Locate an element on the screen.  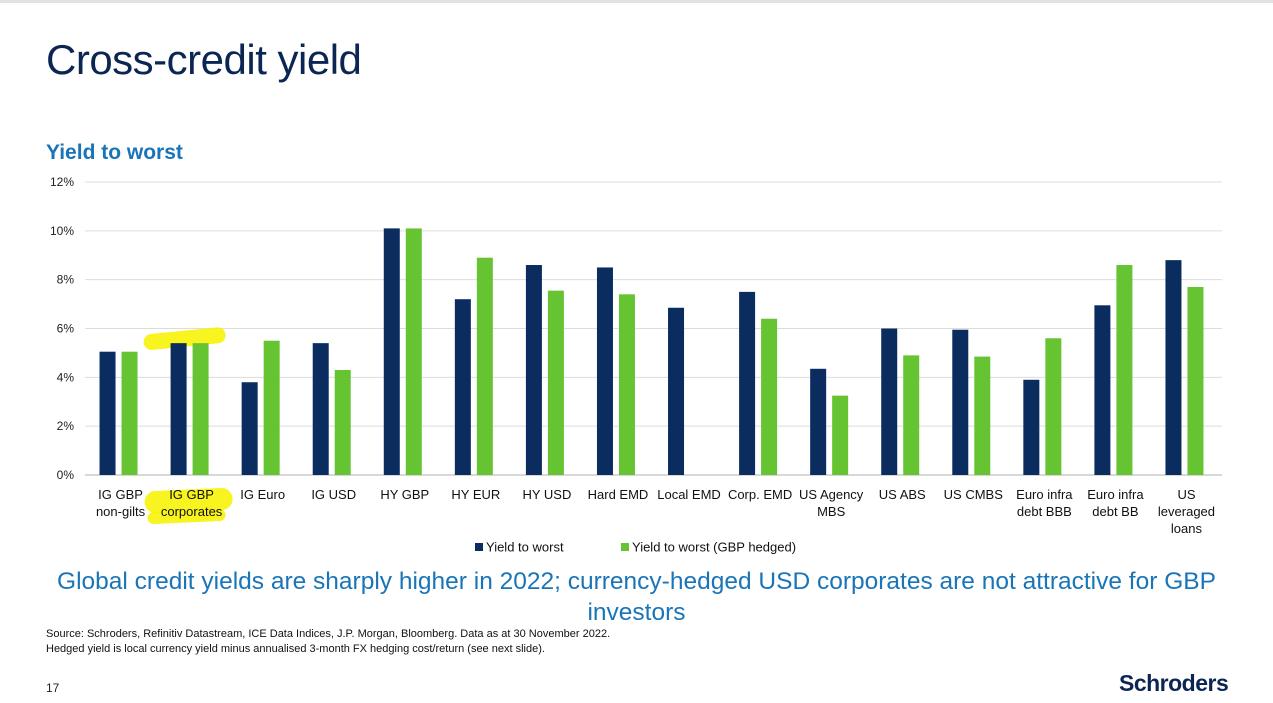
schroders-logo: Schroders is located at coordinates (1174, 683).